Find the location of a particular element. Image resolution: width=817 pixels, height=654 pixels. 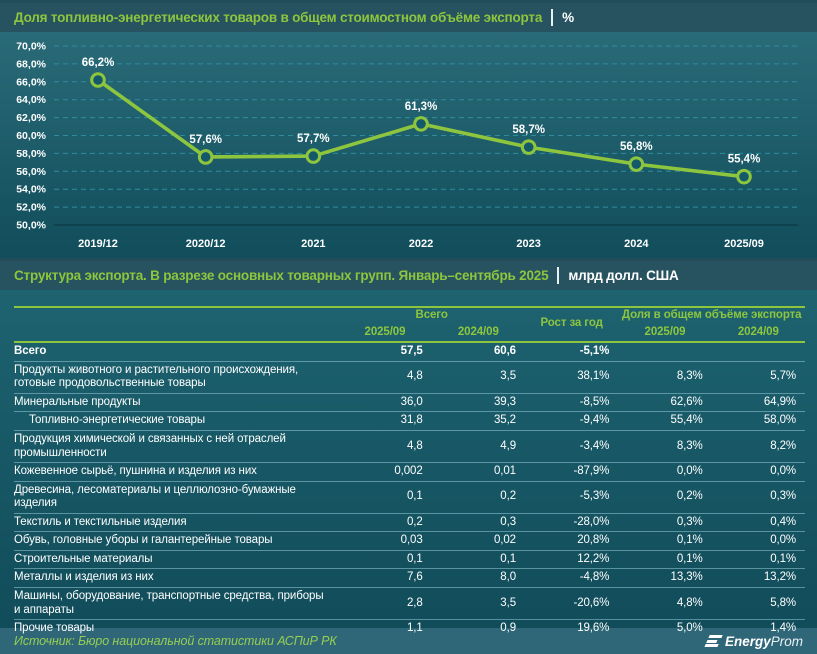

row-value: 13,2% is located at coordinates (779, 577).